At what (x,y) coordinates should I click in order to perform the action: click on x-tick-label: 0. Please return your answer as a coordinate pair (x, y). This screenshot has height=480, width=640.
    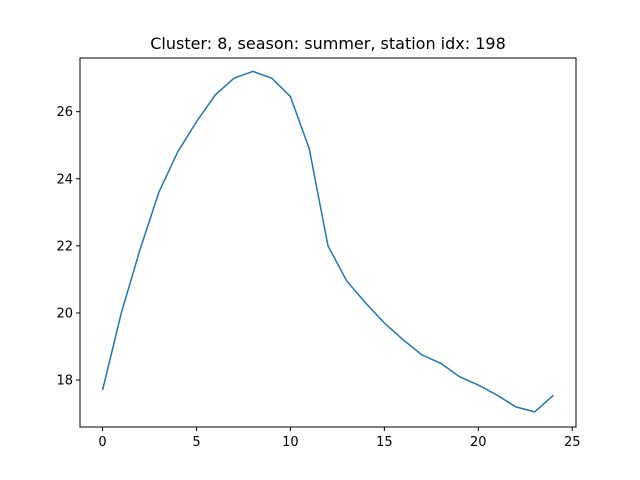
    Looking at the image, I should click on (102, 442).